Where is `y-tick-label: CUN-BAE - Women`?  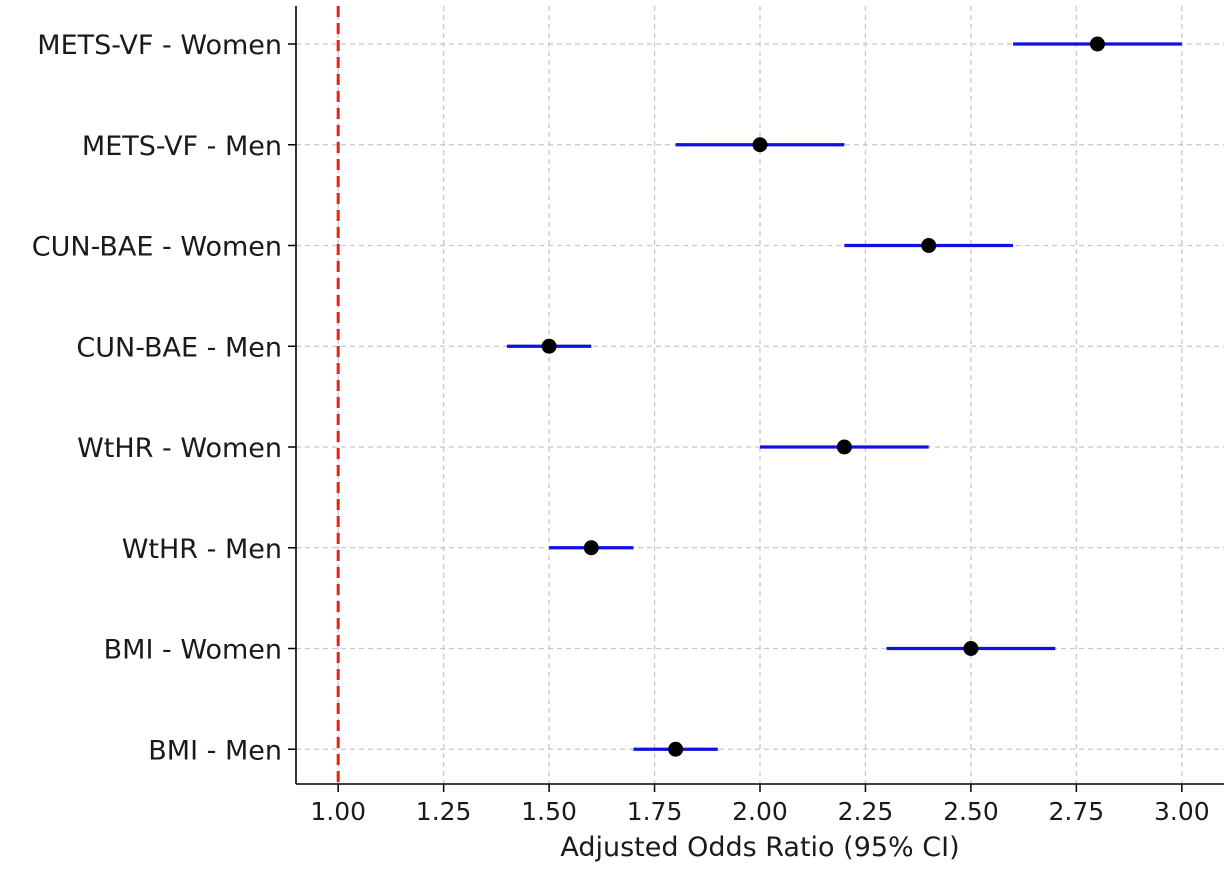 y-tick-label: CUN-BAE - Women is located at coordinates (157, 247).